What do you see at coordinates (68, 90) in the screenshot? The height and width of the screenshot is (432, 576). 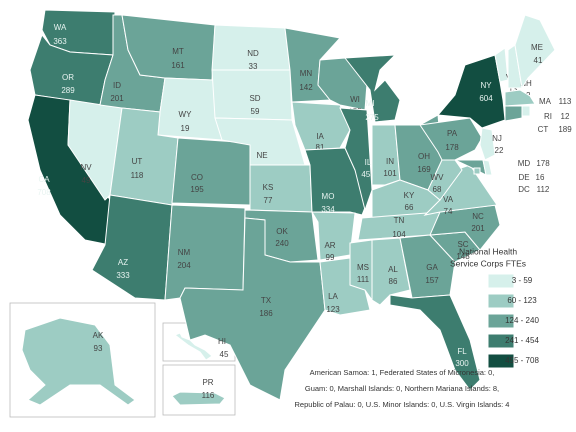 I see `region-value: 289` at bounding box center [68, 90].